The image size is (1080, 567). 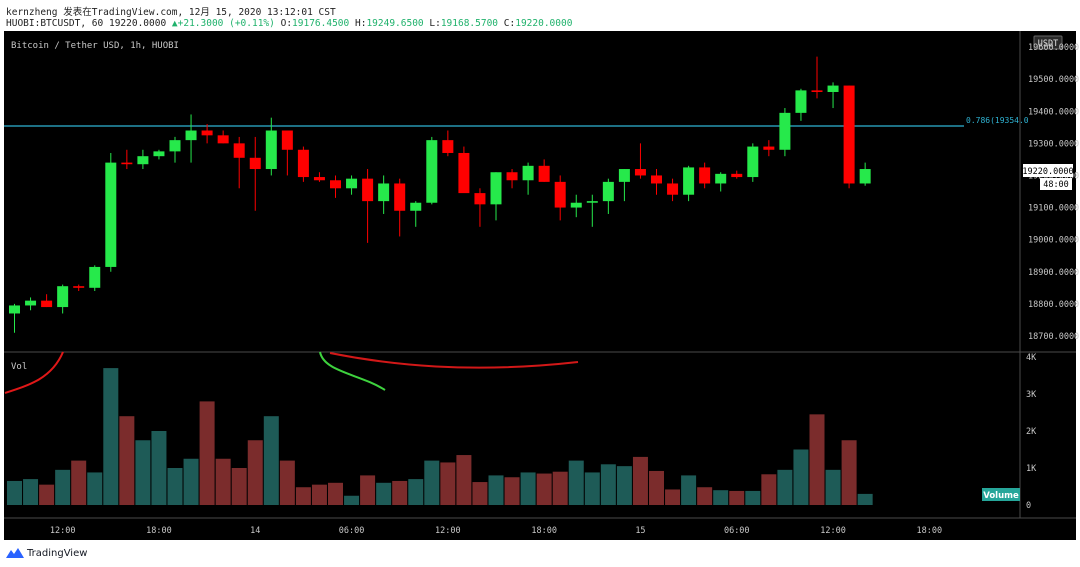 What do you see at coordinates (1031, 469) in the screenshot?
I see `volume-tick-label: 1K` at bounding box center [1031, 469].